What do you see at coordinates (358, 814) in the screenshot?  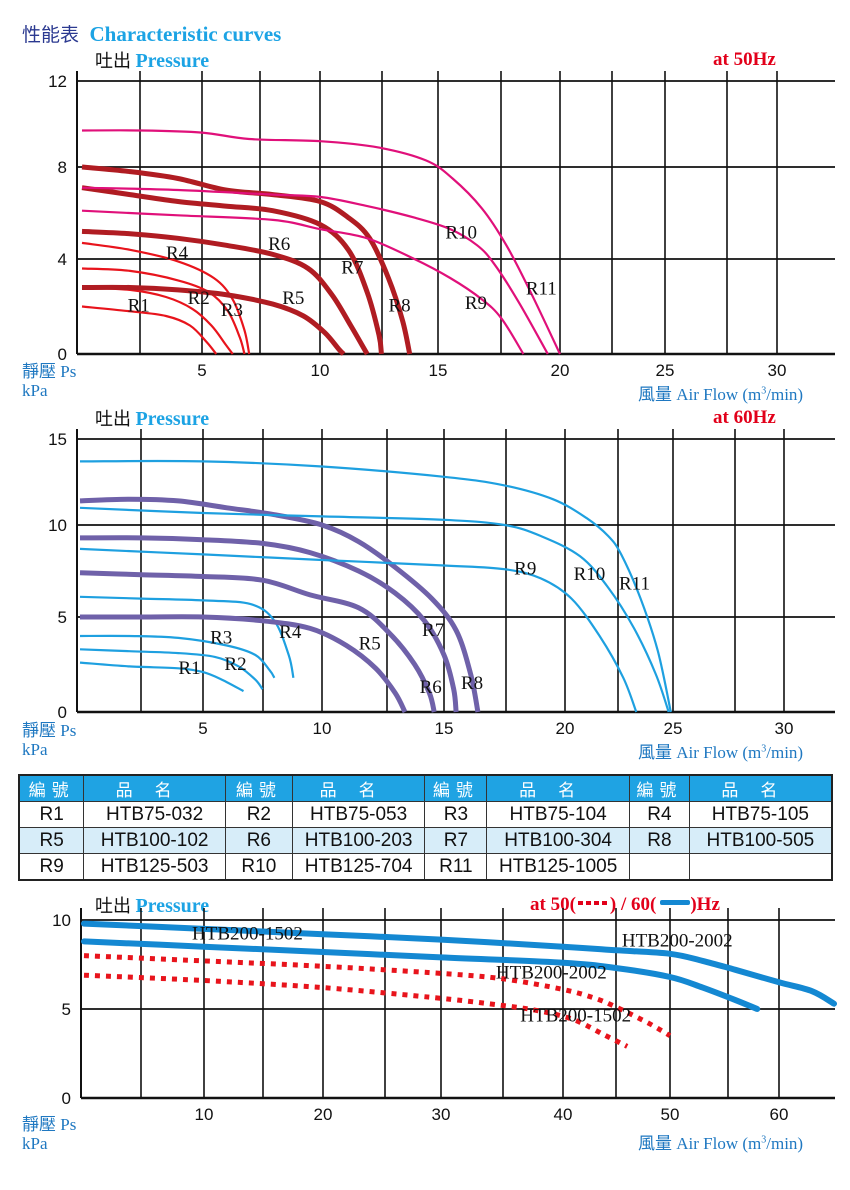 I see `table-cell: HTB75-053` at bounding box center [358, 814].